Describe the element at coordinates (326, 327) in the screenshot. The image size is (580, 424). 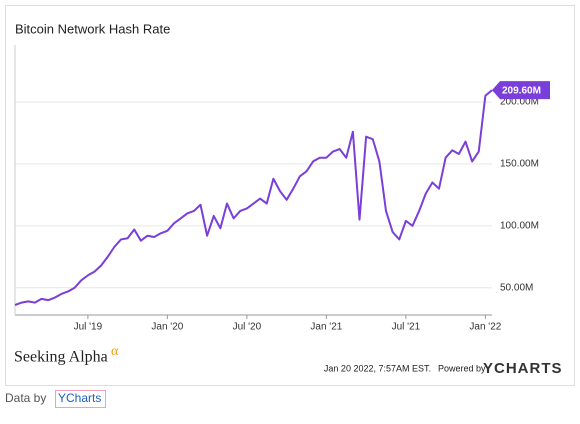
I see `x-tick-label: Jan '21` at that location.